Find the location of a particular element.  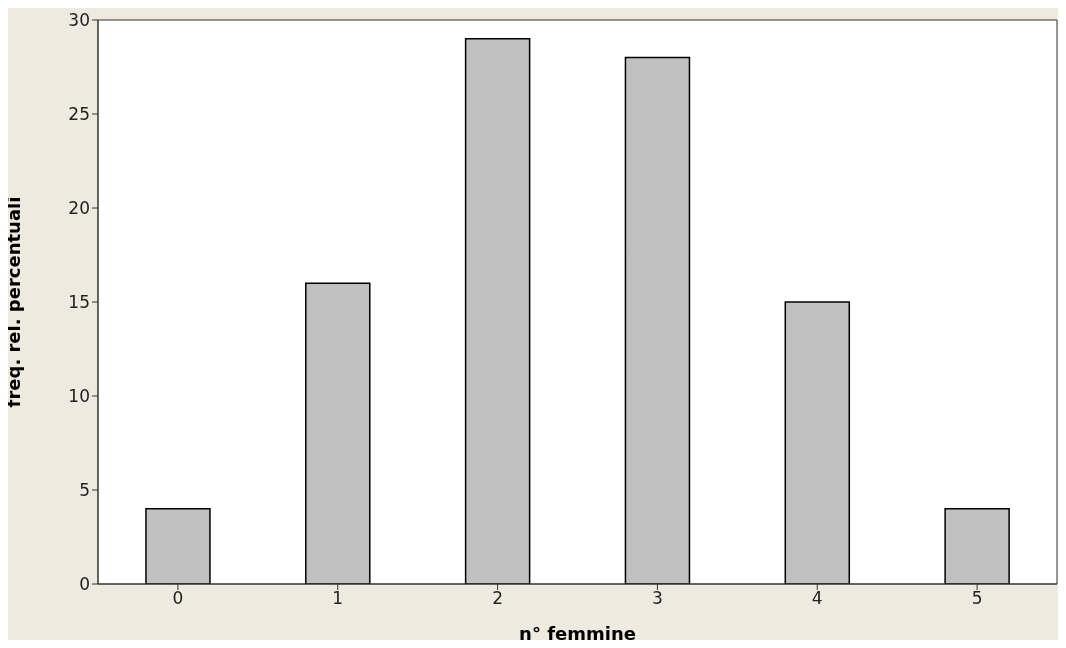

y-tick-label: 30 is located at coordinates (79, 20).